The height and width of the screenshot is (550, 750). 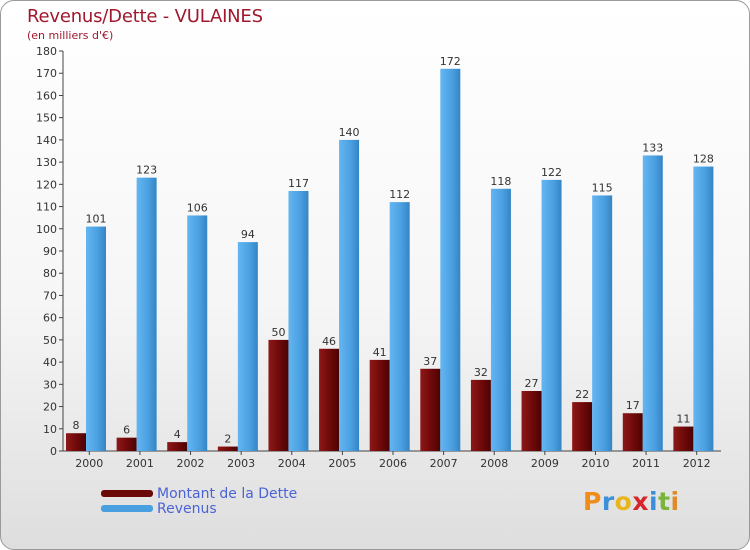 I want to click on data-label-revenus: 140, so click(x=349, y=132).